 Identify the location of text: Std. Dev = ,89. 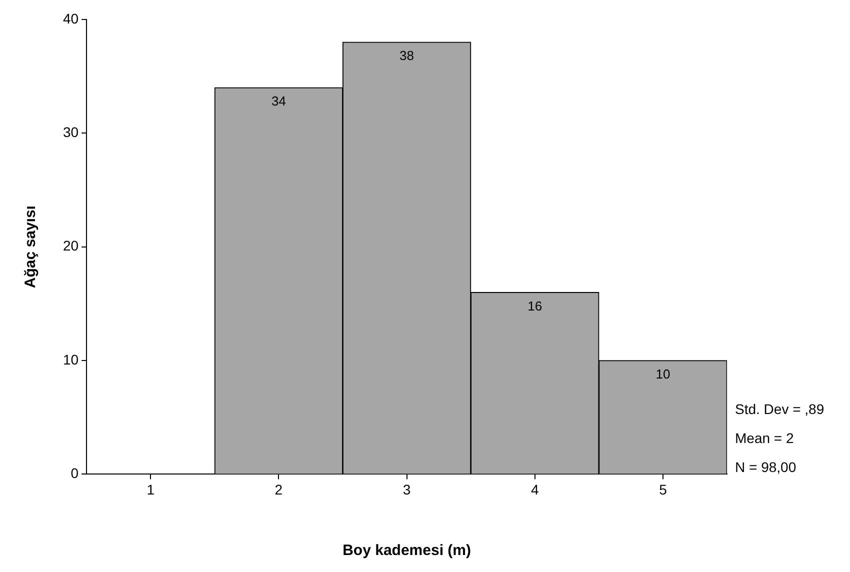
(779, 409).